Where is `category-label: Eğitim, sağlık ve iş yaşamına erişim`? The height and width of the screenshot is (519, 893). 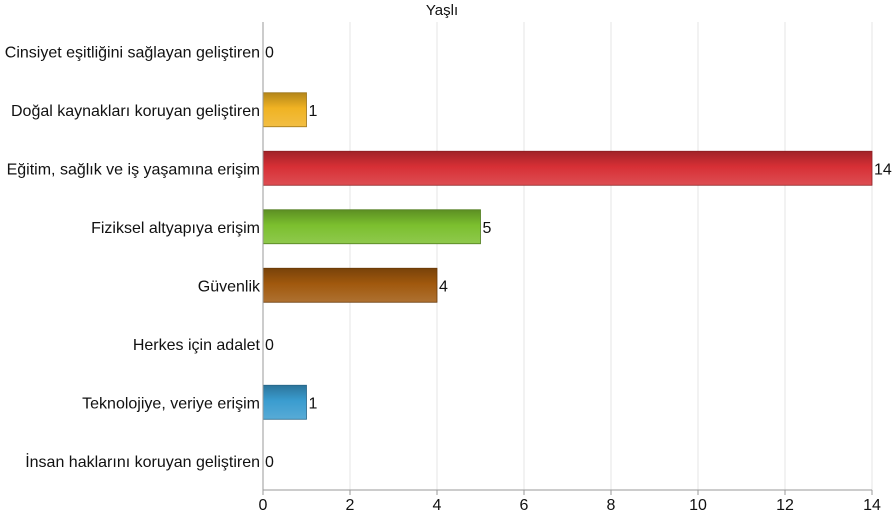
category-label: Eğitim, sağlık ve iş yaşamına erişim is located at coordinates (133, 169).